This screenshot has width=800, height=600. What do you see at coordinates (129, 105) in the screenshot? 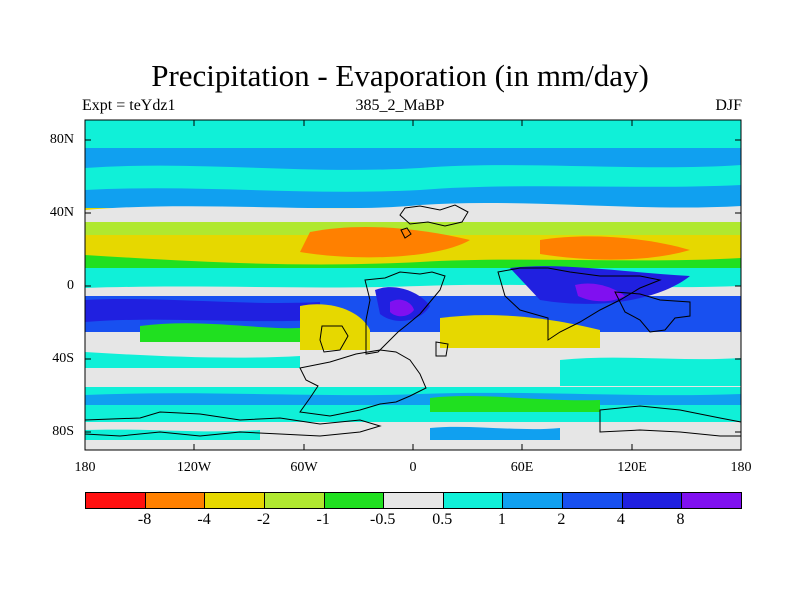
I see `experiment-label: Expt = teYdz1` at bounding box center [129, 105].